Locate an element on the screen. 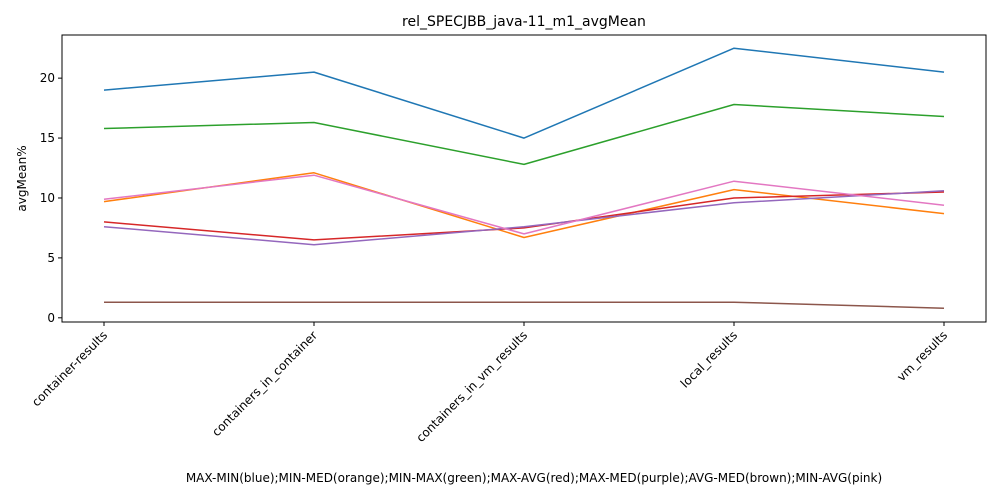  x-tick-label: container-results is located at coordinates (69, 368).